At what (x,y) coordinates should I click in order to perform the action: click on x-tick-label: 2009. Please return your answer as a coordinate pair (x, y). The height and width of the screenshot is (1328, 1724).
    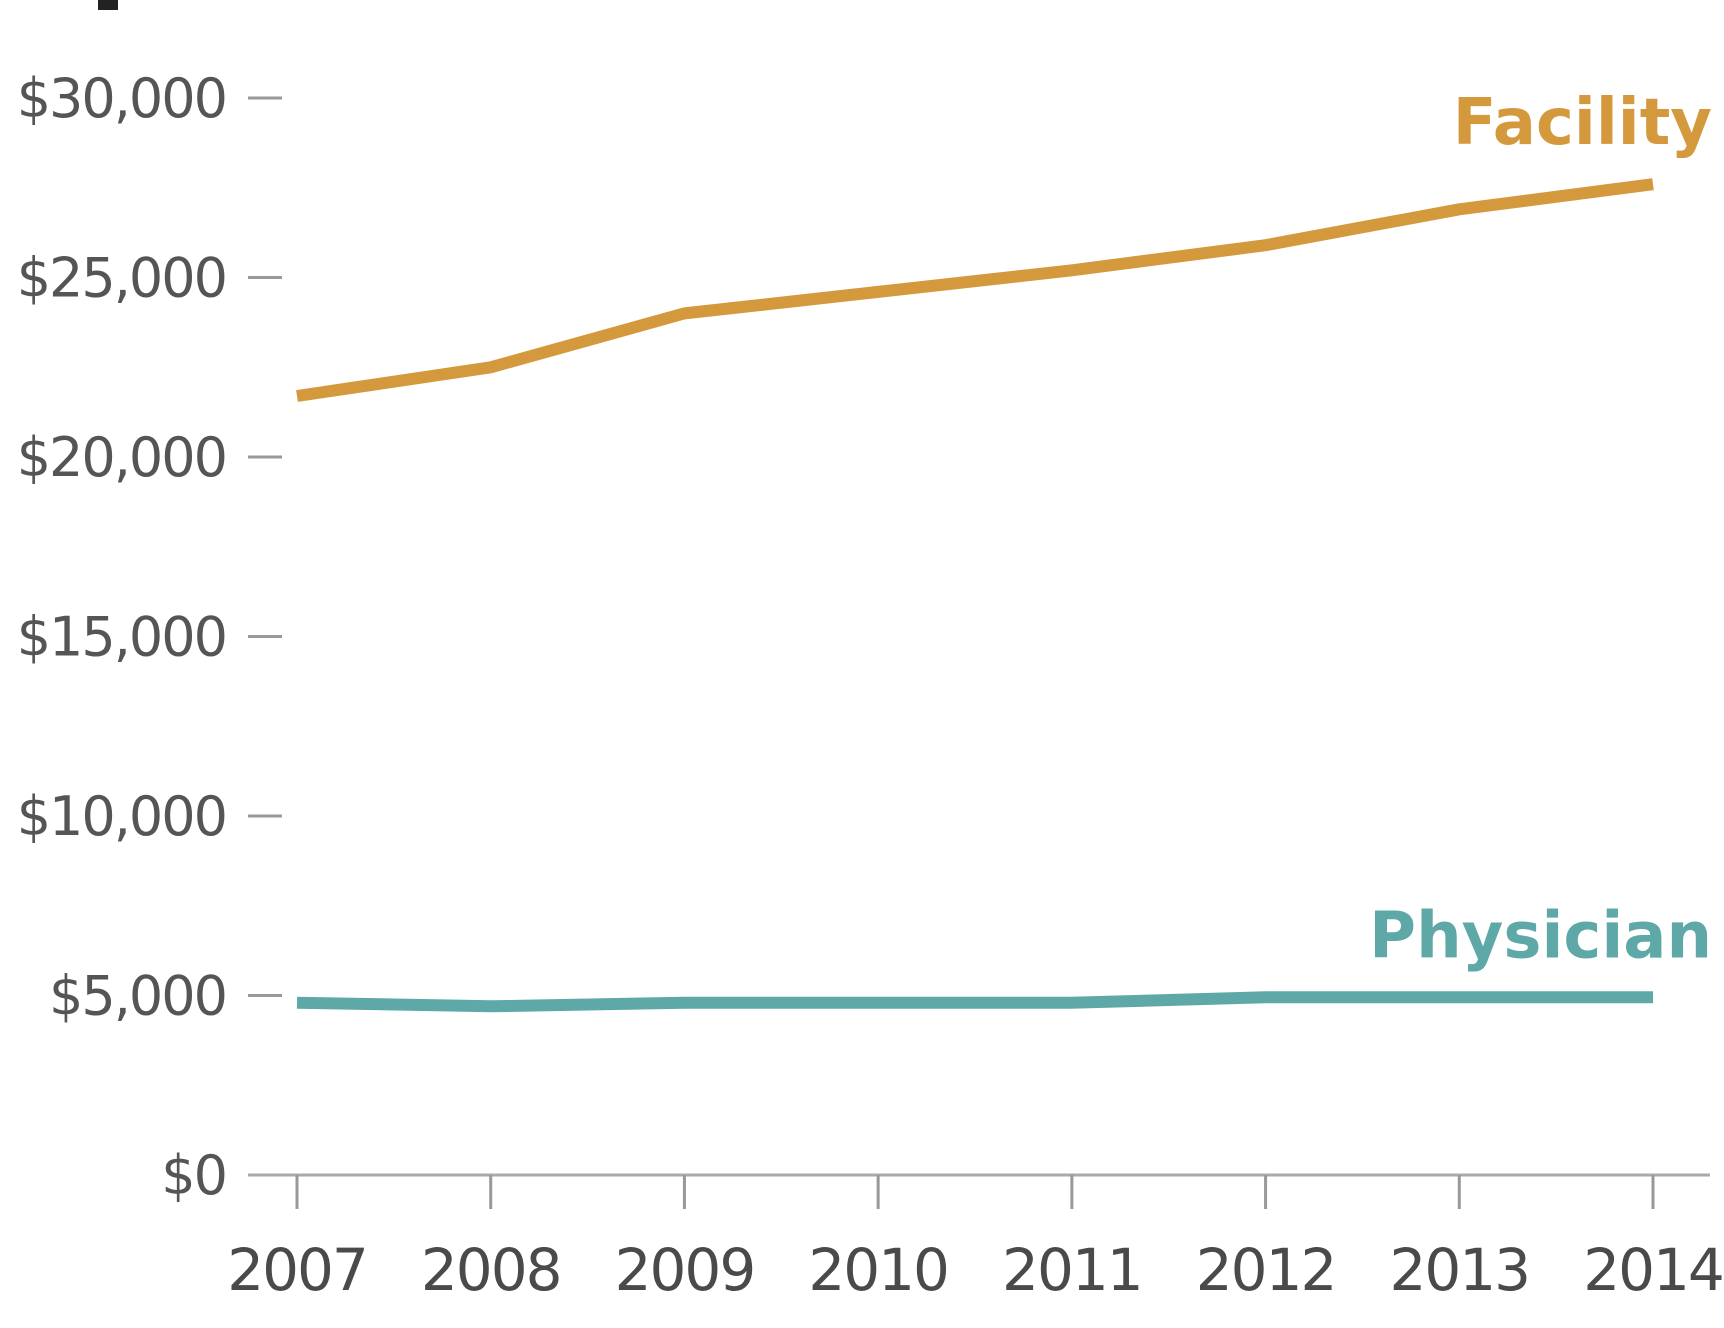
    Looking at the image, I should click on (685, 1270).